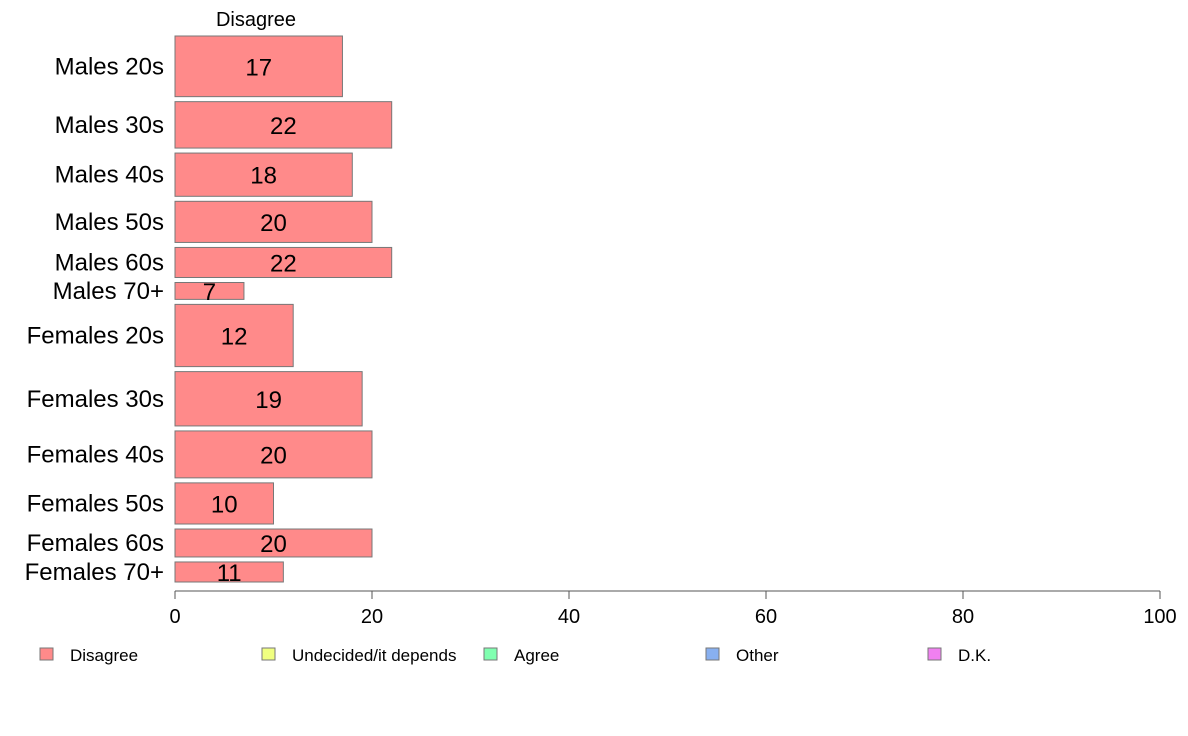  I want to click on category-label-males-60s: Males 60s, so click(109, 262).